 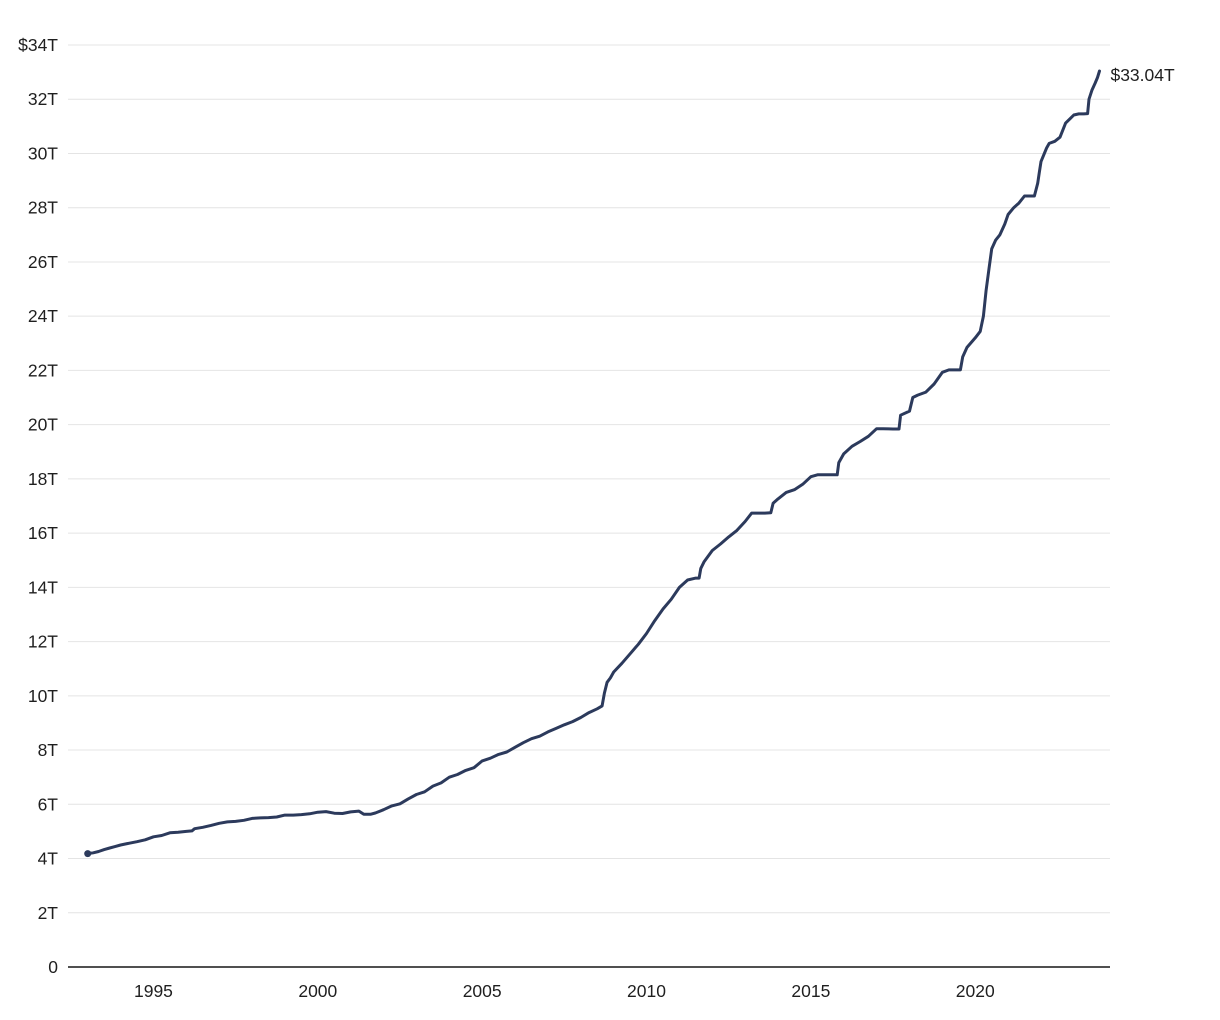 What do you see at coordinates (48, 913) in the screenshot?
I see `y-axis-tick-label: 2T` at bounding box center [48, 913].